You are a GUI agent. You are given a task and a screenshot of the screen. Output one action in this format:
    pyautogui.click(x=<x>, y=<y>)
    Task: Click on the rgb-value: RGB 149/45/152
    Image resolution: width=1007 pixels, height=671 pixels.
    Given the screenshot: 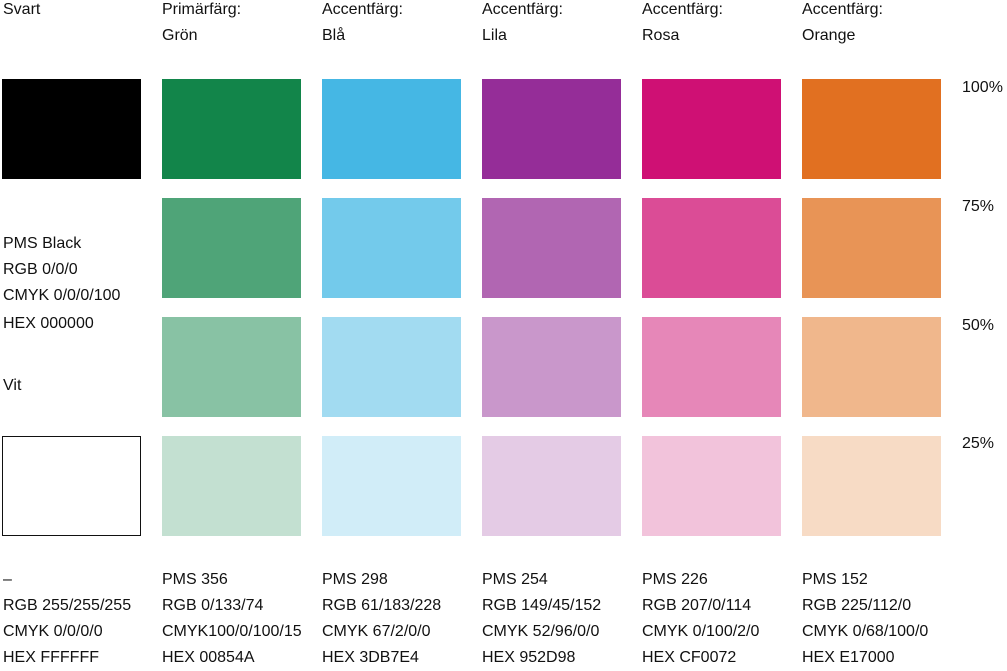 What is the action you would take?
    pyautogui.click(x=542, y=605)
    